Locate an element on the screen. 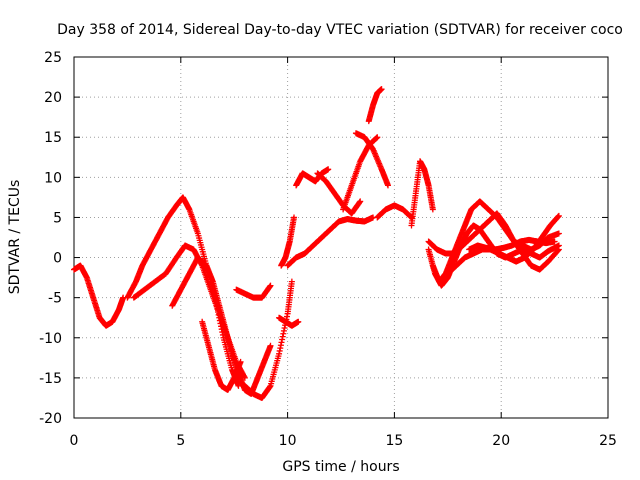 The height and width of the screenshot is (480, 640). x-tick-label: 0 is located at coordinates (74, 441).